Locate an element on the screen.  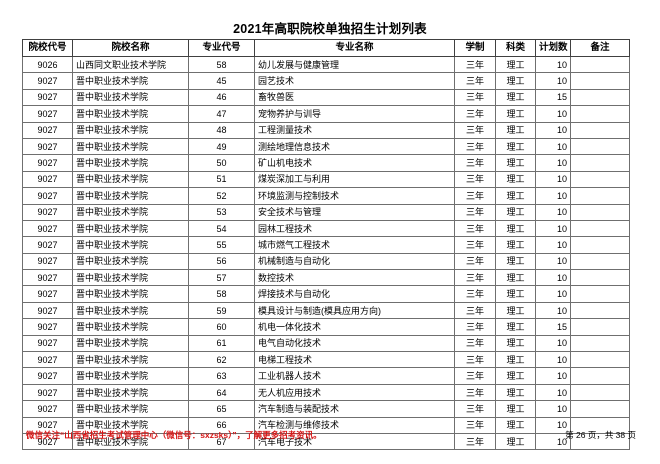
cell-major-name: 宠物养护与训导 is located at coordinates (354, 114).